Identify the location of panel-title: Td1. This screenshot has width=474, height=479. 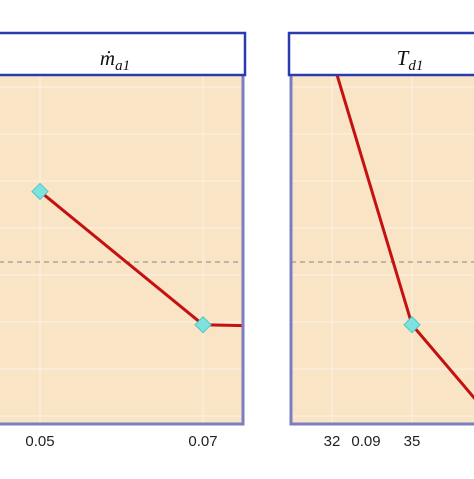
(410, 60).